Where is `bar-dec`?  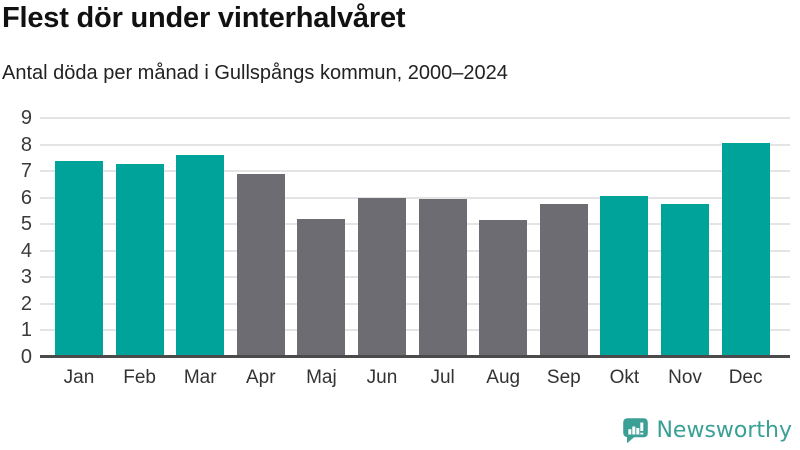
bar-dec is located at coordinates (745, 250).